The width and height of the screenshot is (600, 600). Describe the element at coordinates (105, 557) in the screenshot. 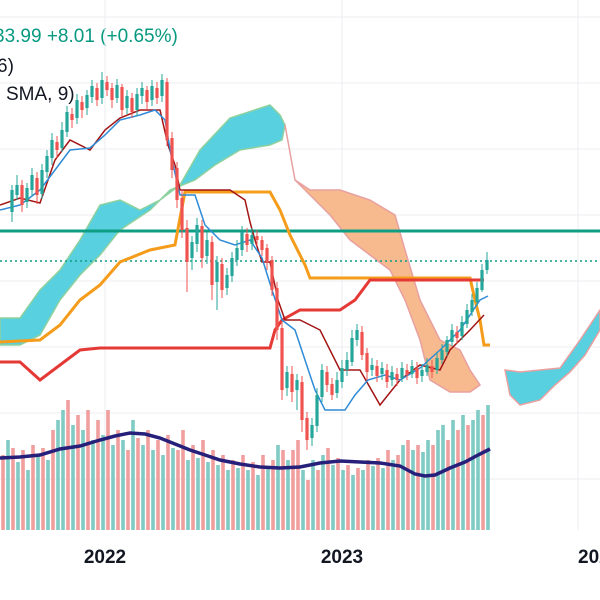

I see `x-tick-2022: 2022` at that location.